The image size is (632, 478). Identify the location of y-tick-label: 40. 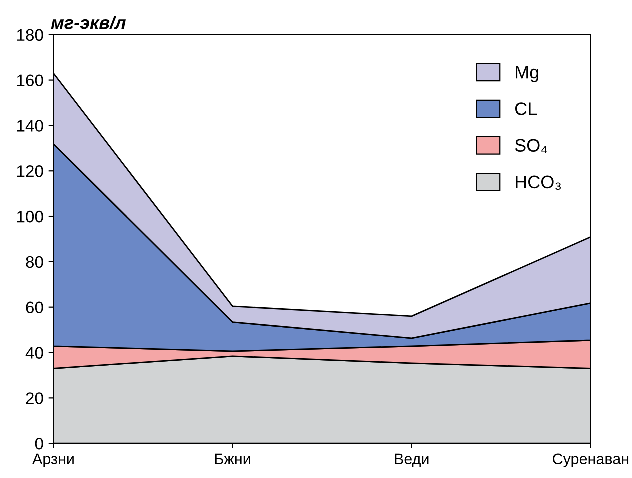
(35, 353).